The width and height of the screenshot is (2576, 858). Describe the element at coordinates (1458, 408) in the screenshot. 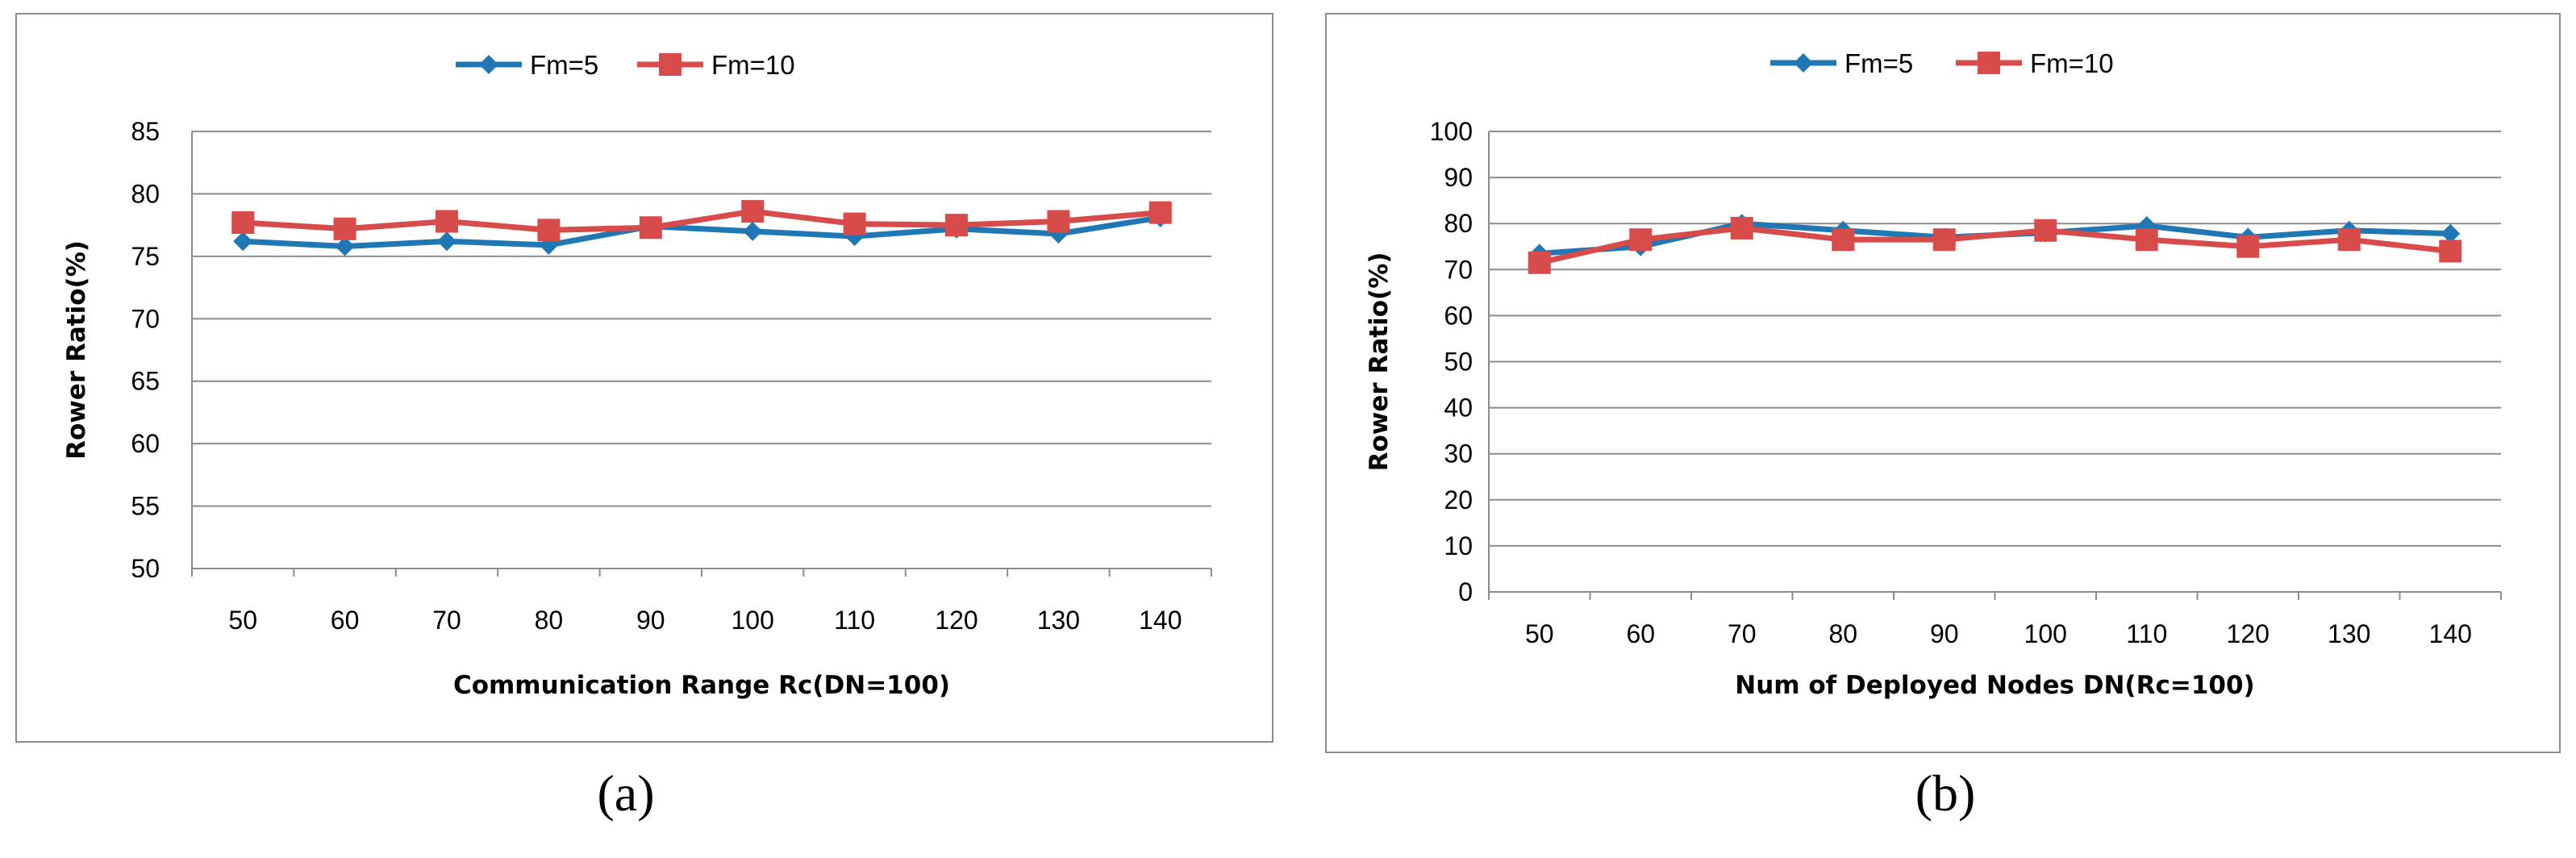

I see `y-tick-label: 40` at that location.